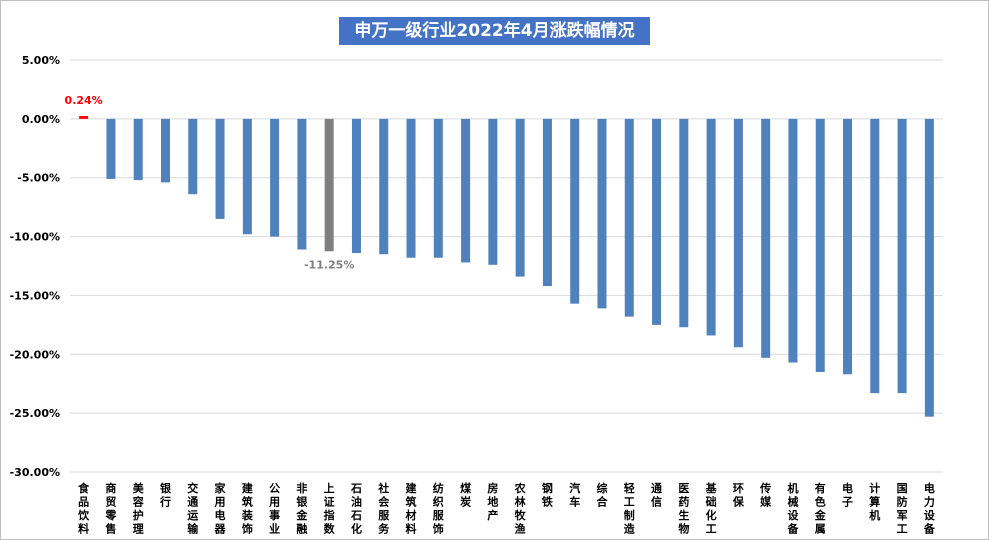  Describe the element at coordinates (630, 508) in the screenshot. I see `x-category-label: 轻工制造` at that location.